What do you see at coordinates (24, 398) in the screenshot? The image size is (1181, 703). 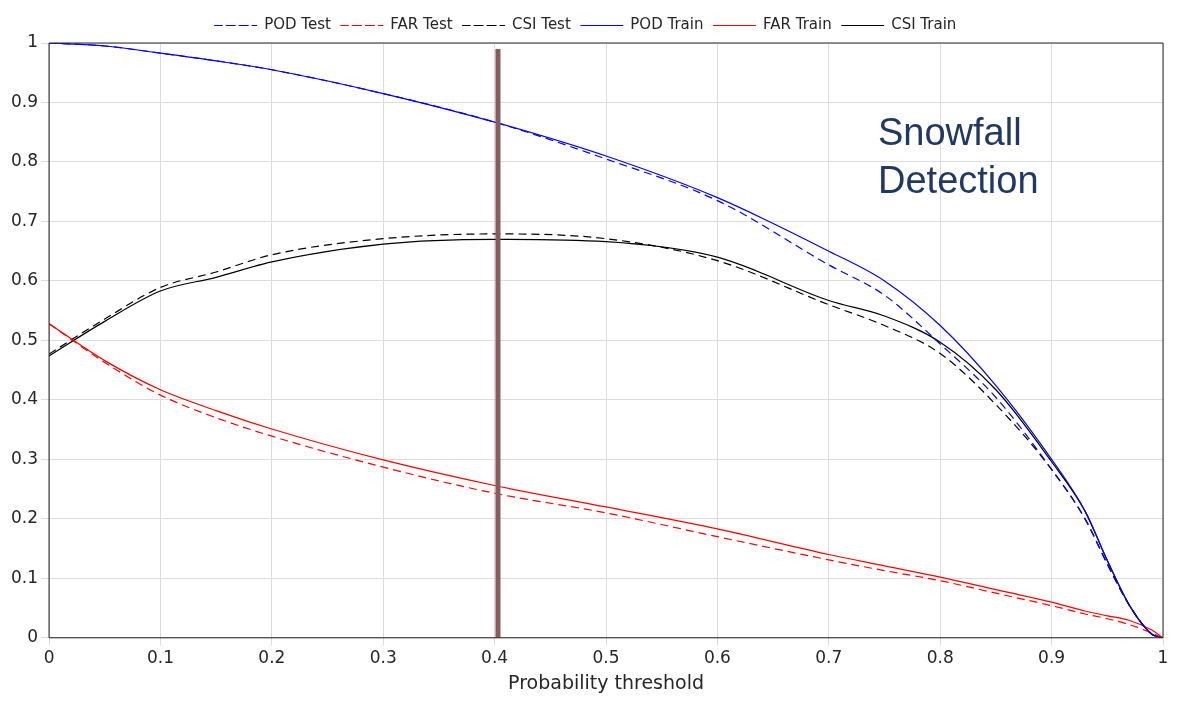 I see `y-tick-label: 0.4` at bounding box center [24, 398].